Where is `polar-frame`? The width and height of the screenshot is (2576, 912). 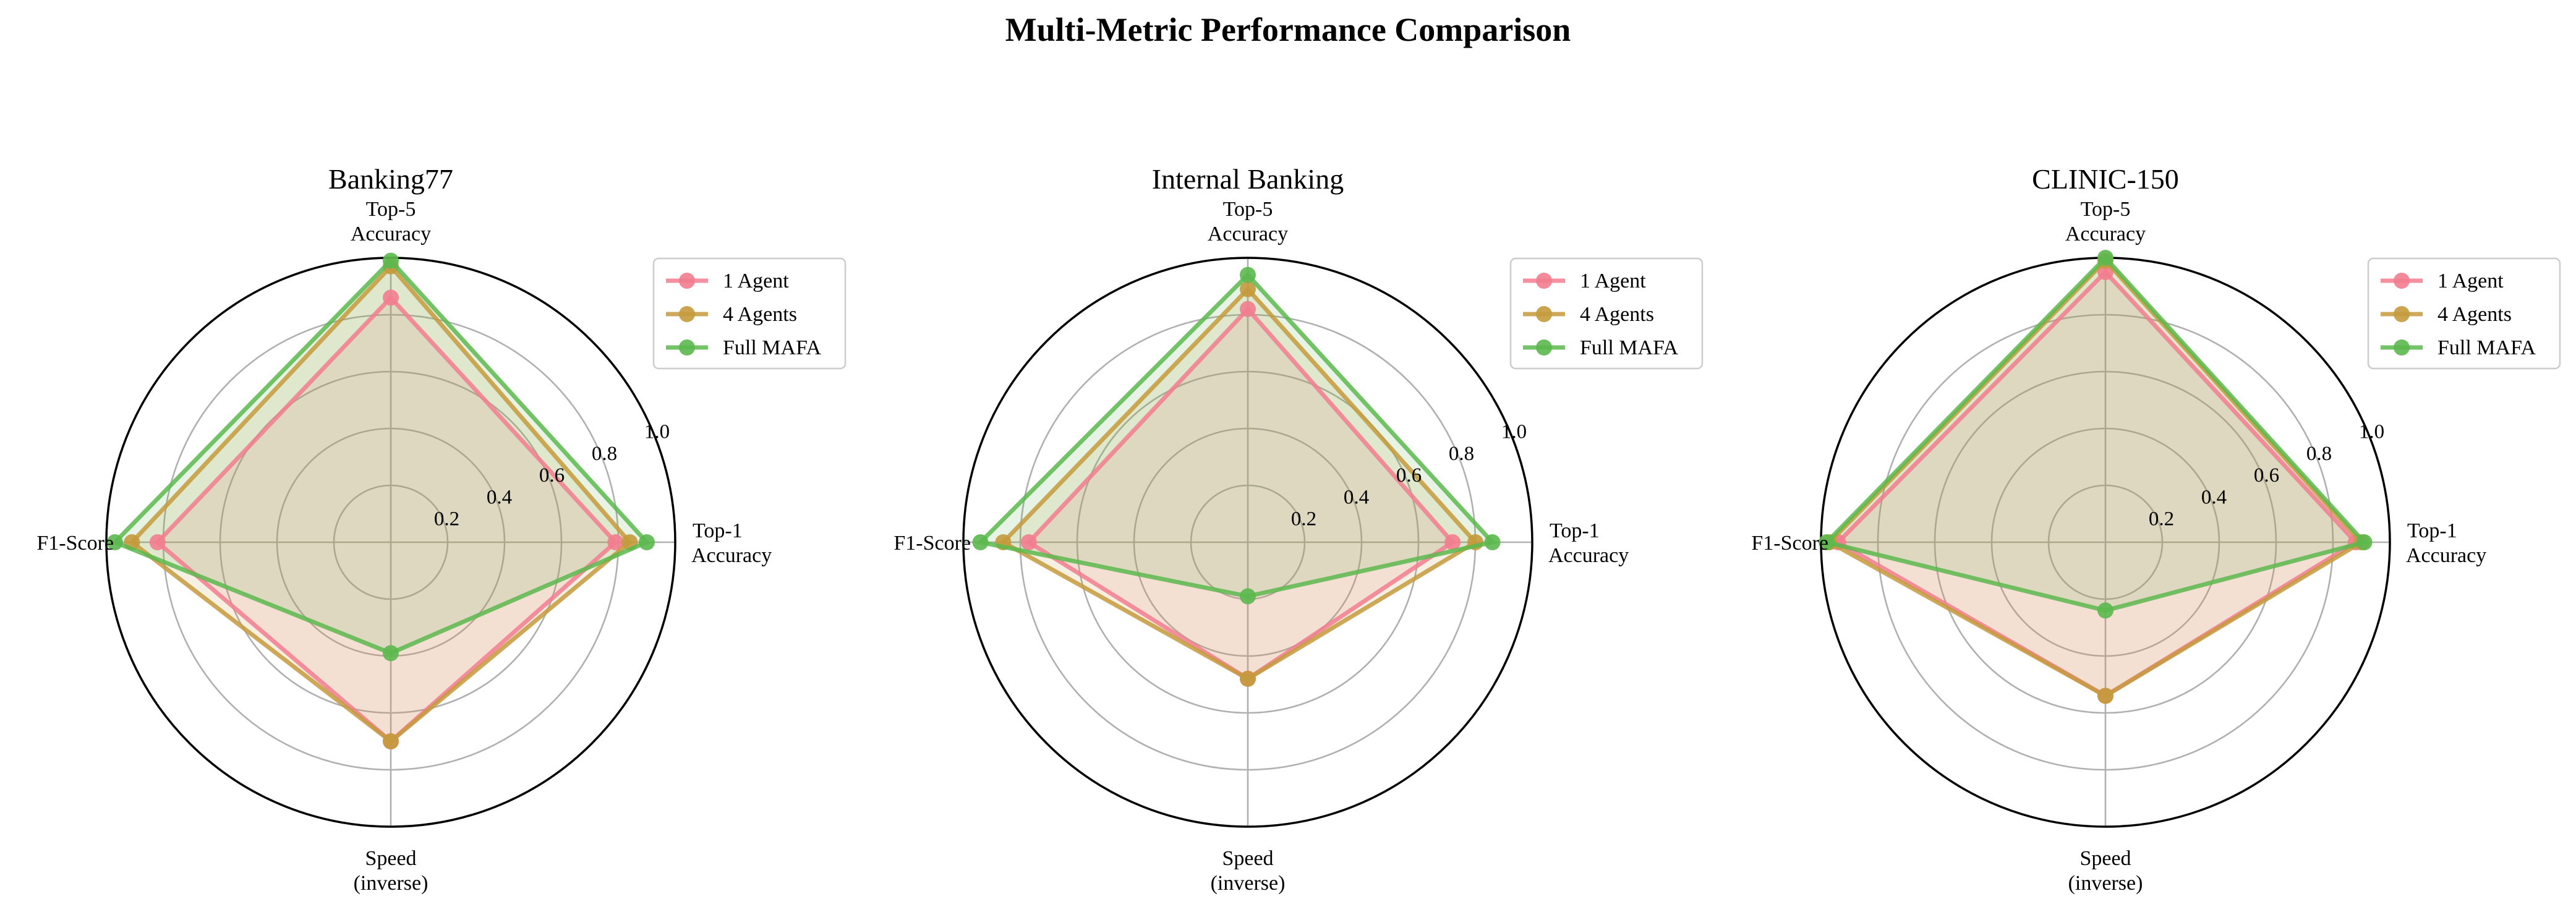 polar-frame is located at coordinates (1247, 542).